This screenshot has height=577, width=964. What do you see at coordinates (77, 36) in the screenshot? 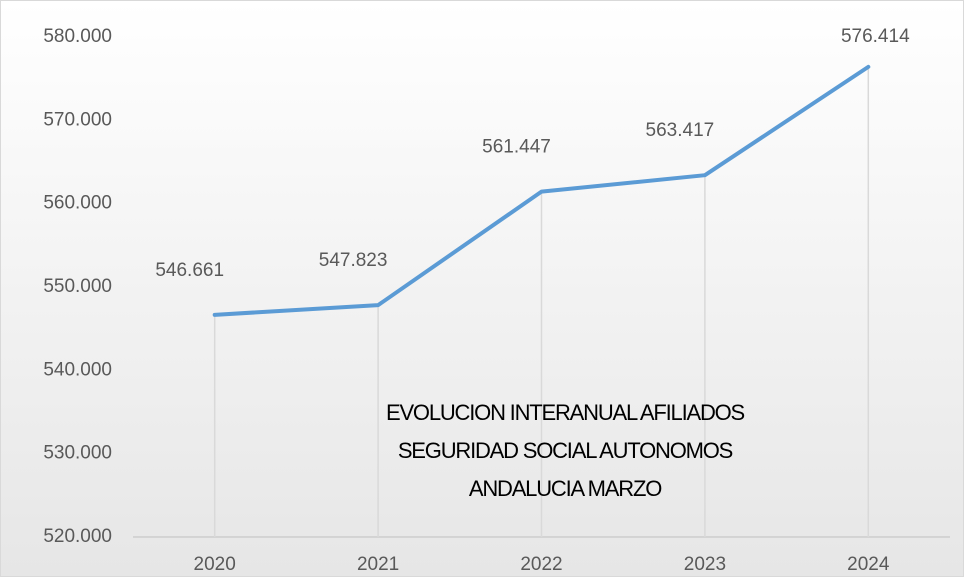
I see `y-tick-label: 580.000` at bounding box center [77, 36].